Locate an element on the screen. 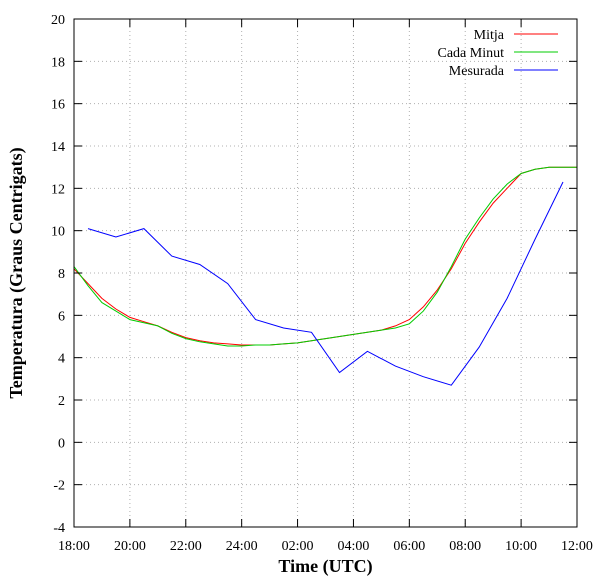  x-tick-label: 06:00 is located at coordinates (409, 546).